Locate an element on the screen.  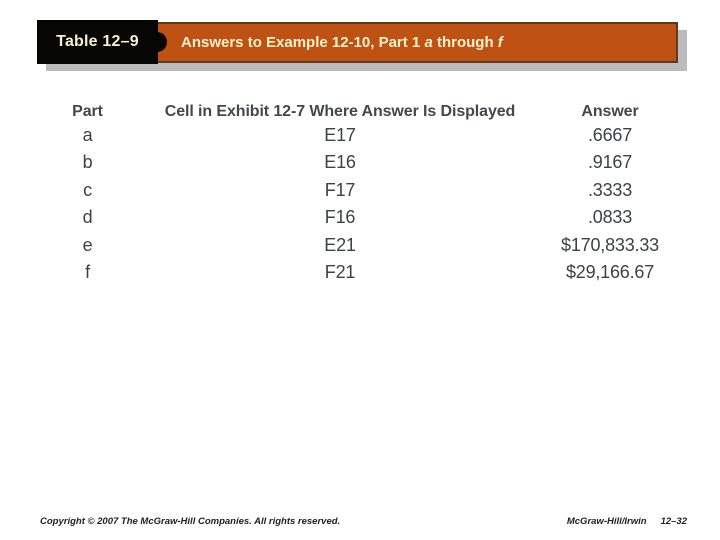
row-f-cell: F21 is located at coordinates (340, 272).